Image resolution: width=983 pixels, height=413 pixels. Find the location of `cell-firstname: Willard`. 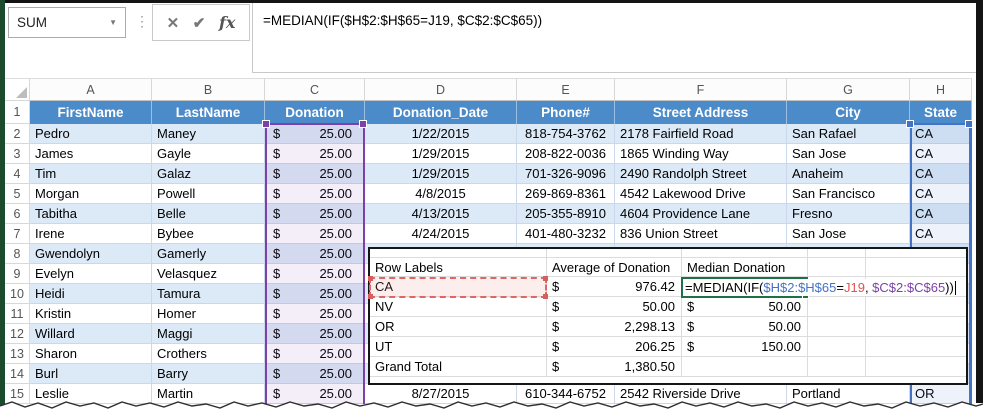

cell-firstname: Willard is located at coordinates (91, 334).